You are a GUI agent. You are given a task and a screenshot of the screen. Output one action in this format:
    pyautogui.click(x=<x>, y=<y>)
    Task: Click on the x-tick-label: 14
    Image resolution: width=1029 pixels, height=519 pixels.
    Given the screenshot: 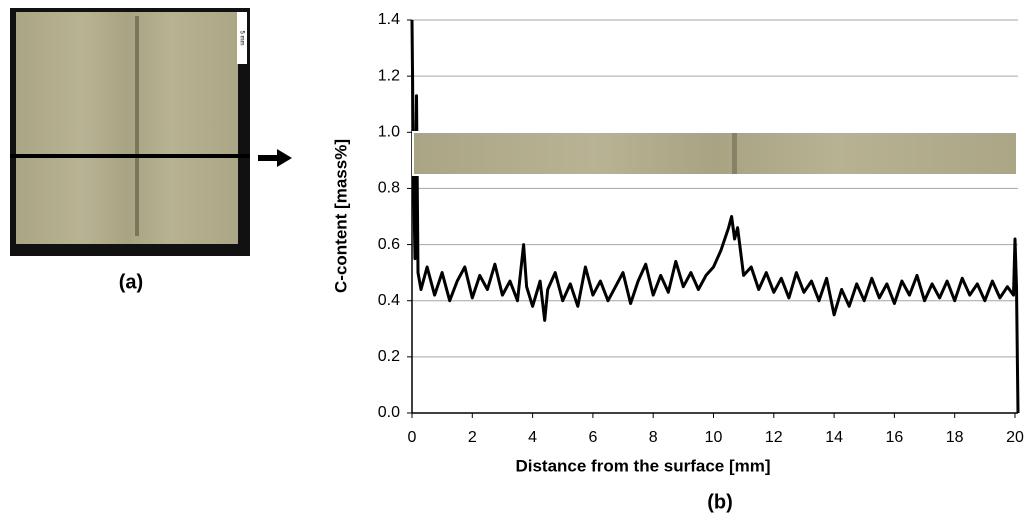 What is the action you would take?
    pyautogui.click(x=834, y=437)
    